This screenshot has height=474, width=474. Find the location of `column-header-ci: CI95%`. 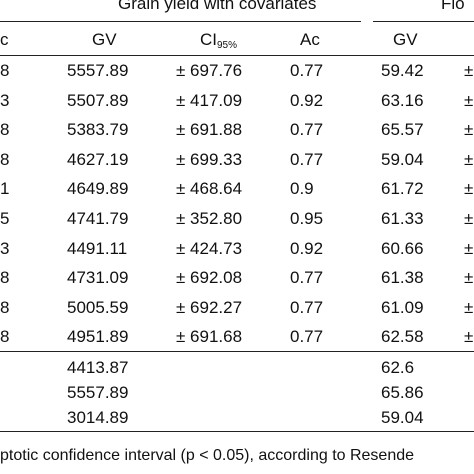

column-header-ci: CI95% is located at coordinates (218, 43).